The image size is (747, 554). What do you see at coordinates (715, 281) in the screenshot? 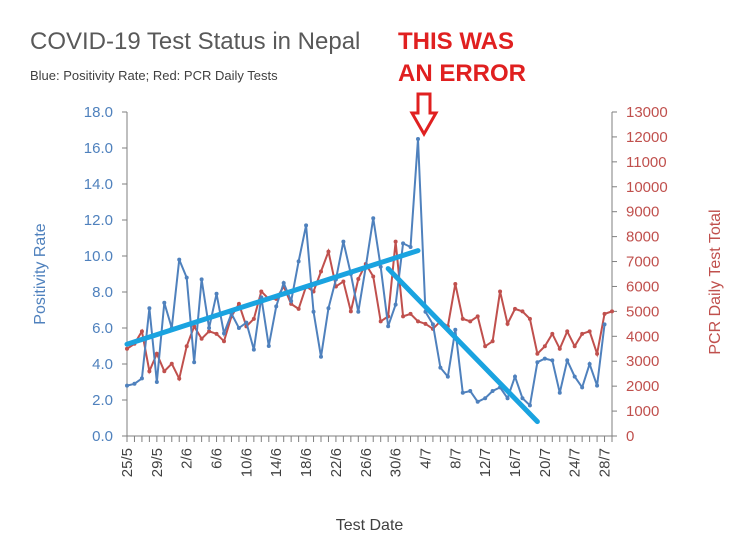
I see `right-axis-title: PCR Daily Test Total` at bounding box center [715, 281].